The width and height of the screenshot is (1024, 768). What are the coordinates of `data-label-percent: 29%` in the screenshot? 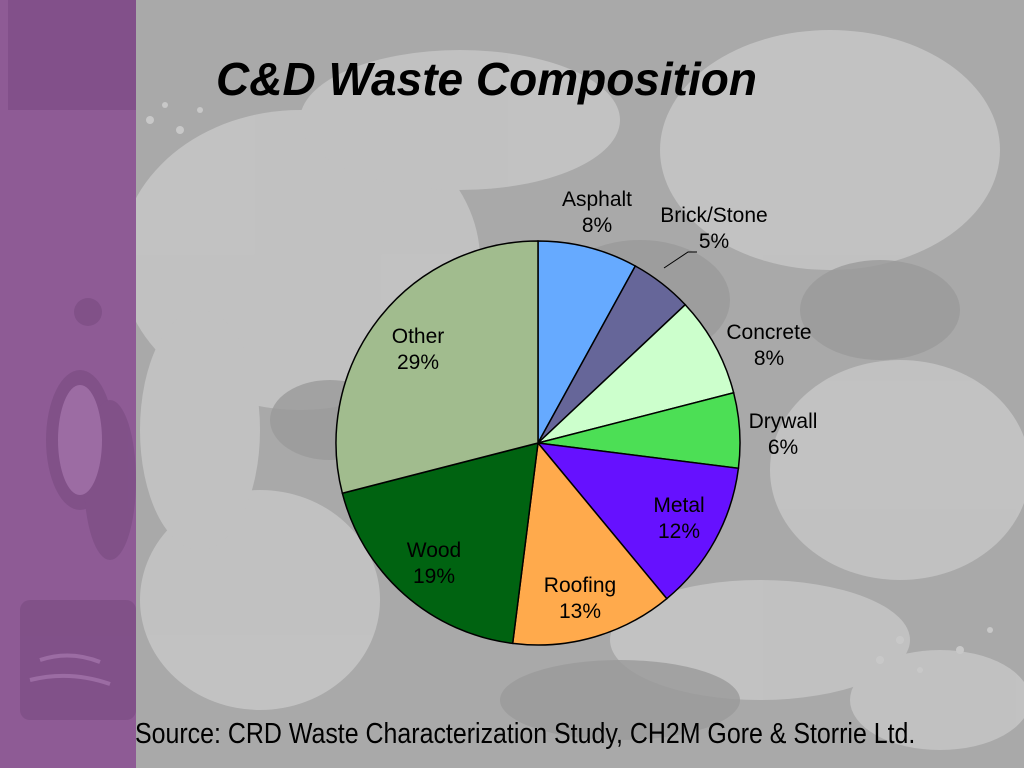 It's located at (418, 362).